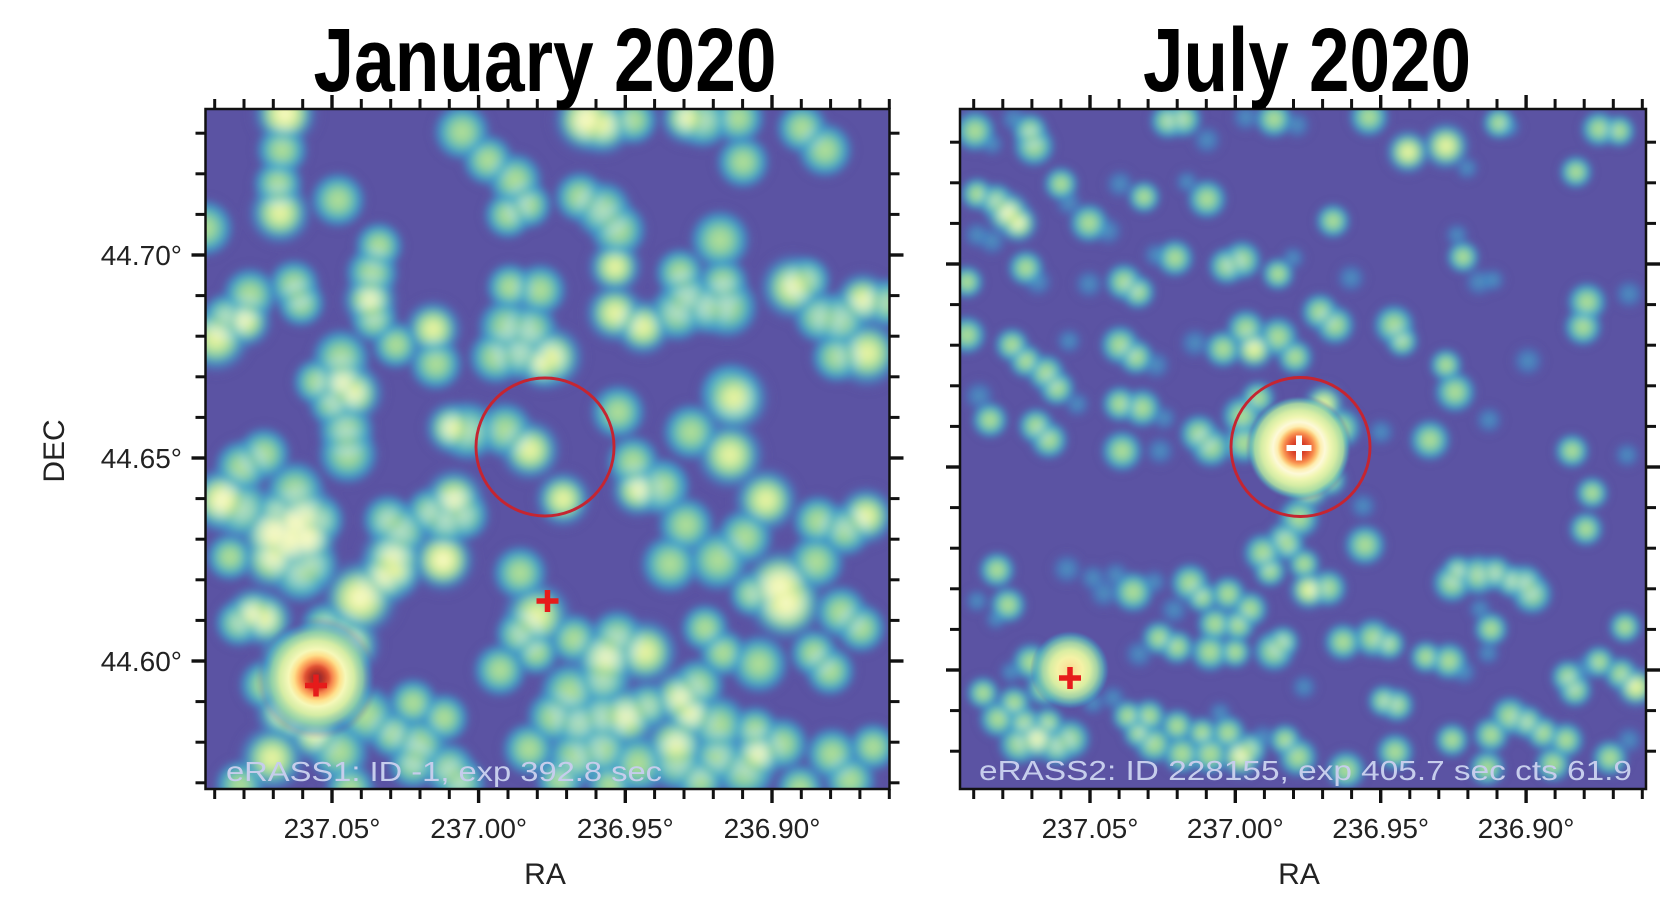  I want to click on svg-text: DEC, so click(54, 450).